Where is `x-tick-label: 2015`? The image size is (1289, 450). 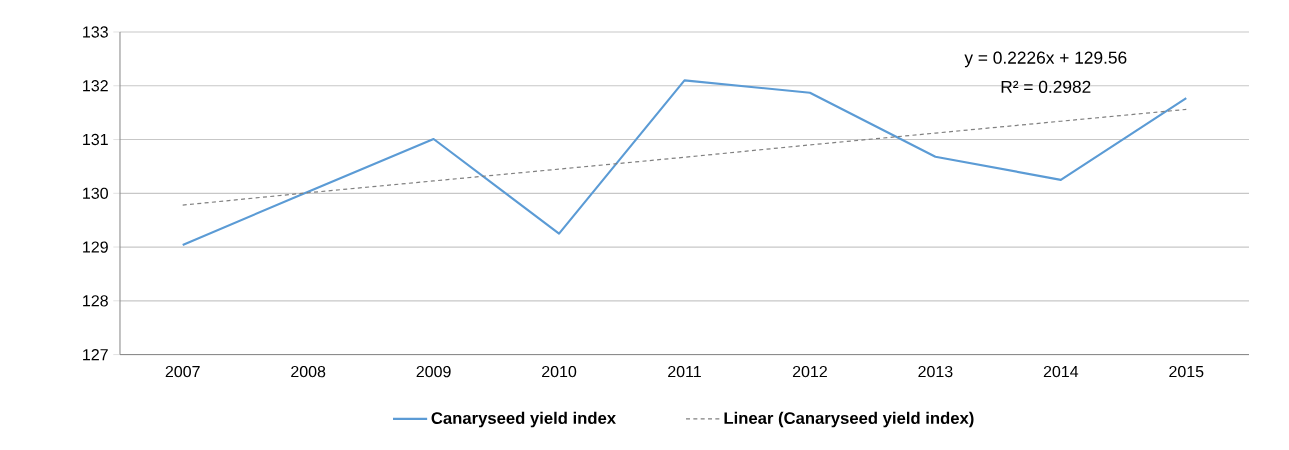 x-tick-label: 2015 is located at coordinates (1186, 372).